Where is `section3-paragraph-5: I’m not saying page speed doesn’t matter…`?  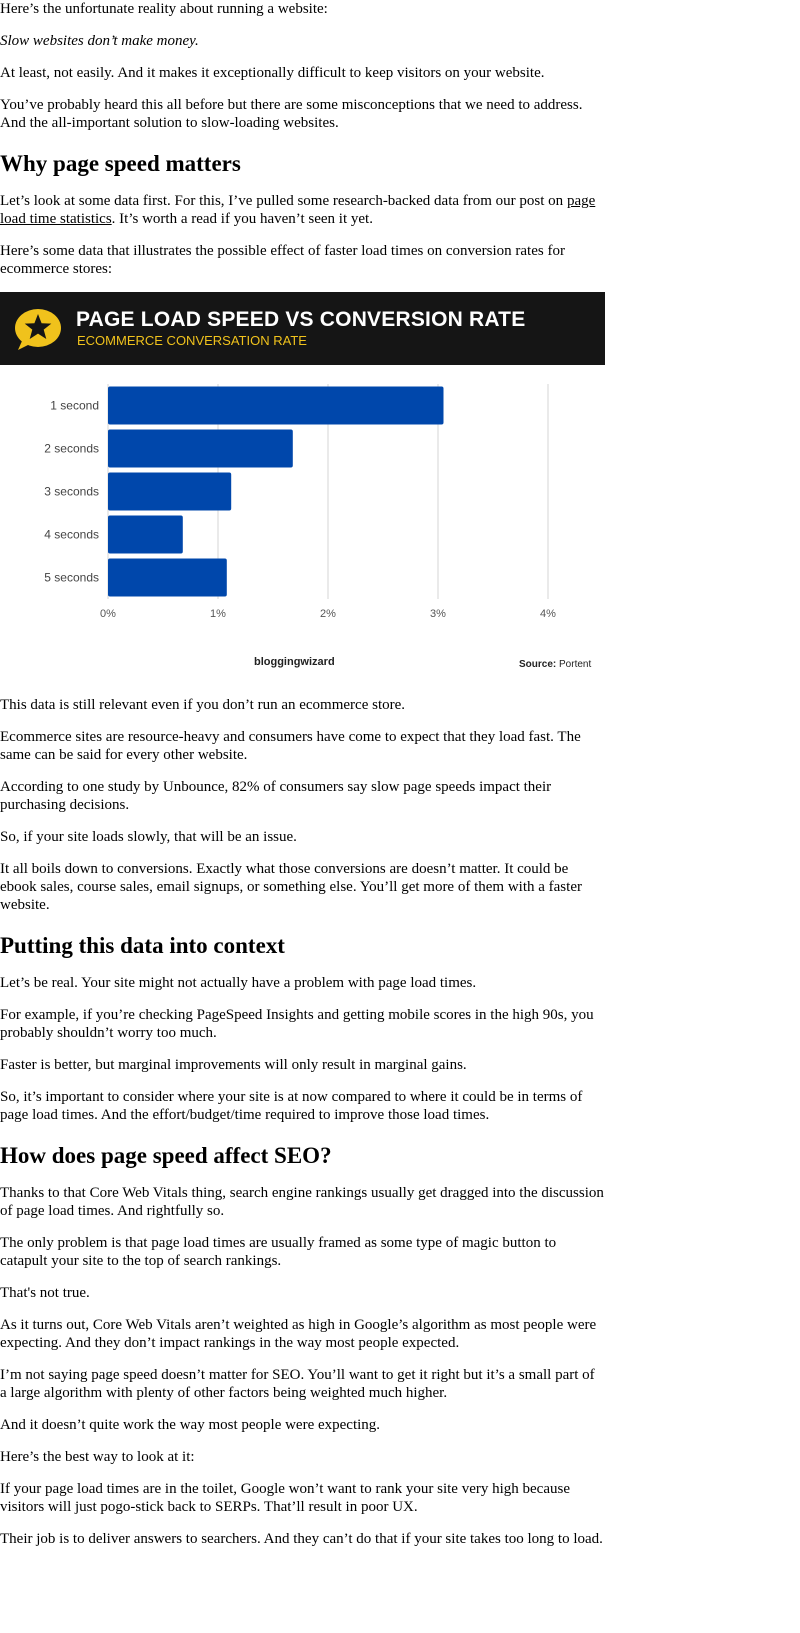 section3-paragraph-5: I’m not saying page speed doesn’t matter… is located at coordinates (297, 1384).